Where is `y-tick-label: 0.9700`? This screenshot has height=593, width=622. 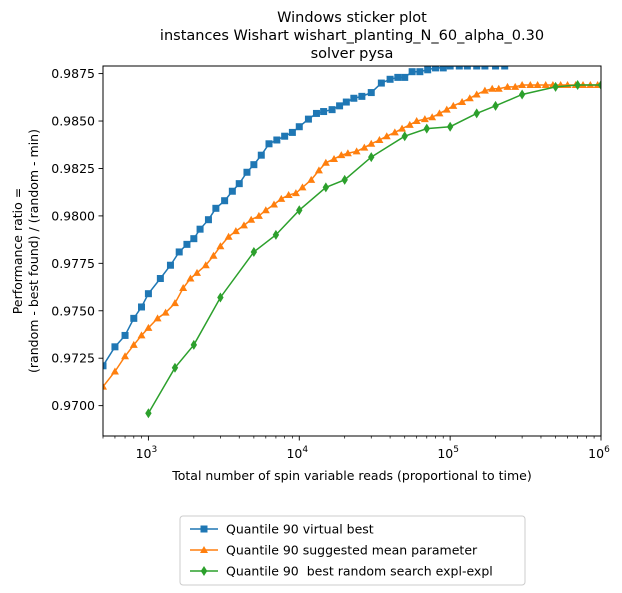
y-tick-label: 0.9700 is located at coordinates (73, 405).